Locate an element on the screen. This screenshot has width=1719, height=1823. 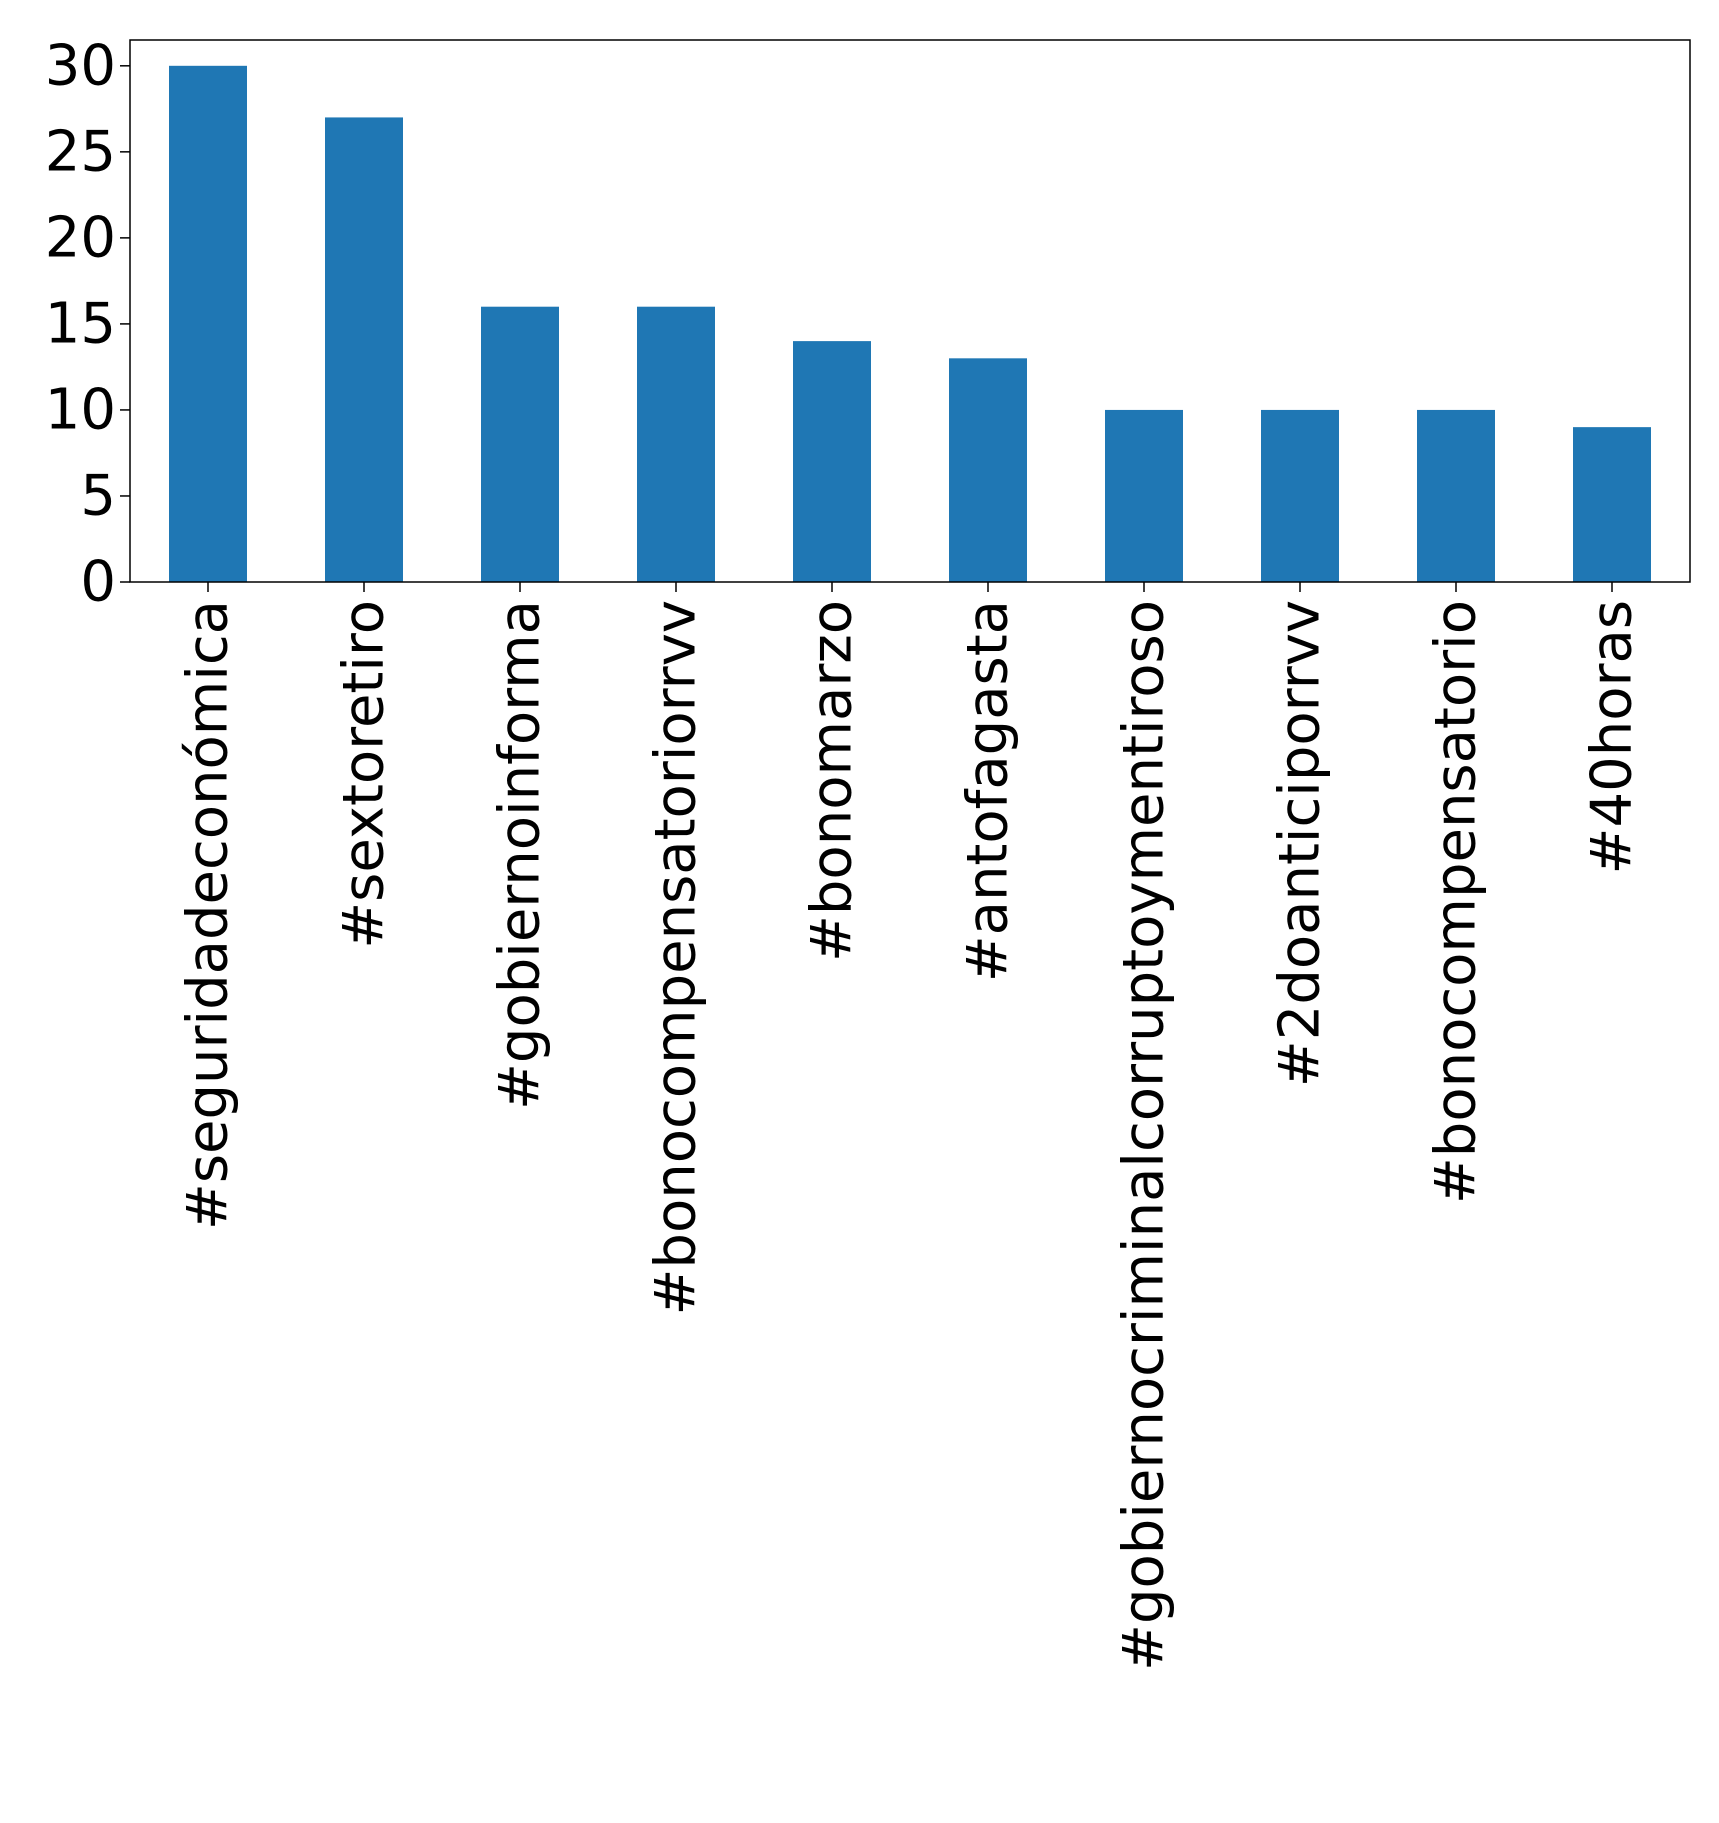
y-tick-label: 10 is located at coordinates (80, 409).